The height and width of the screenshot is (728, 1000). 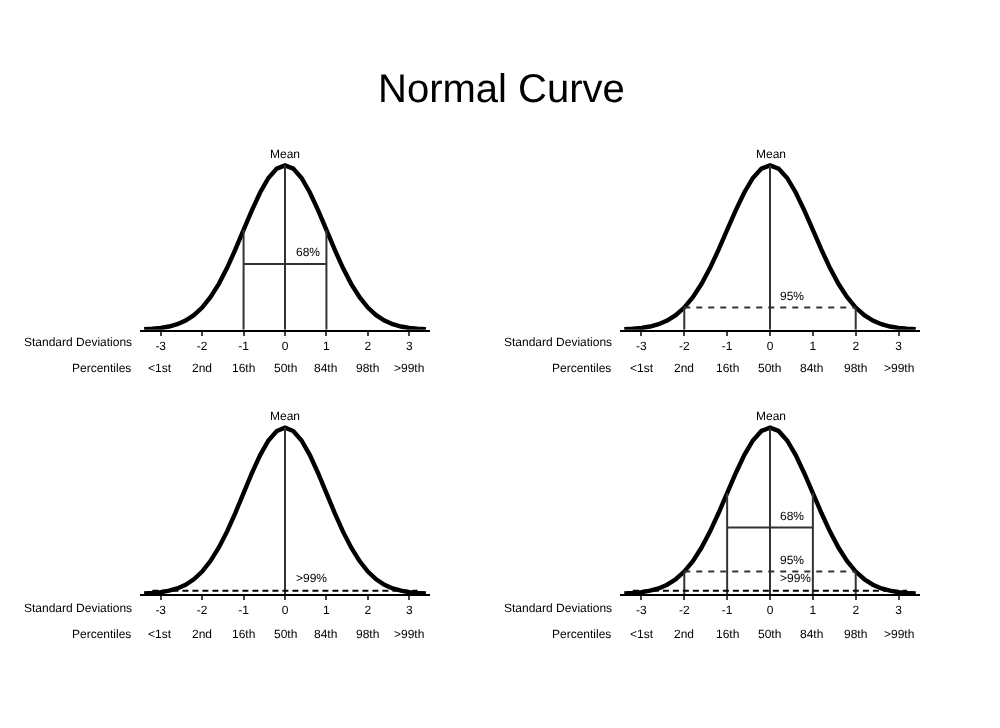 I want to click on chart-title: Normal Curve, so click(x=501, y=90).